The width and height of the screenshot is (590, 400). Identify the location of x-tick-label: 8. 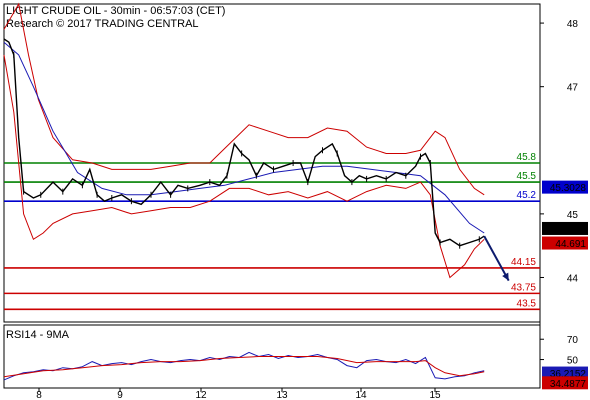
(39, 395).